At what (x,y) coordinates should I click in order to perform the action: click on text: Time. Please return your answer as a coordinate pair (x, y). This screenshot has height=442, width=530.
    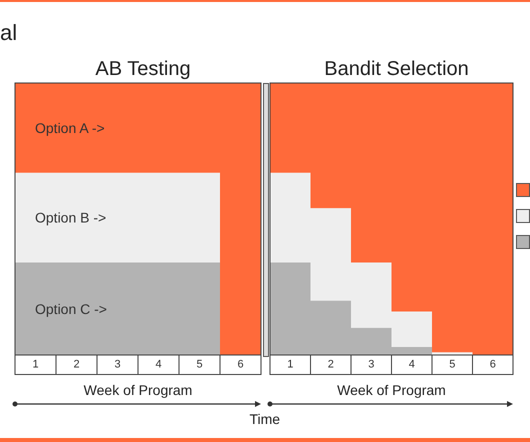
    Looking at the image, I should click on (265, 419).